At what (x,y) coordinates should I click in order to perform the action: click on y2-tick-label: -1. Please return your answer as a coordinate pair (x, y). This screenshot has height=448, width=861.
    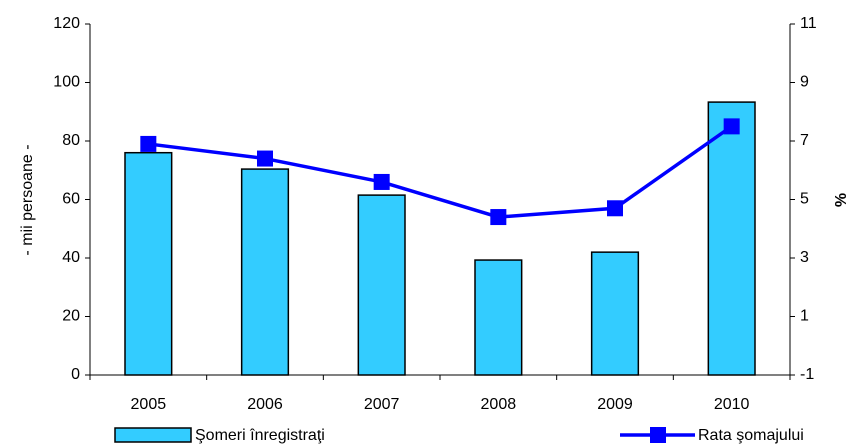
    Looking at the image, I should click on (807, 374).